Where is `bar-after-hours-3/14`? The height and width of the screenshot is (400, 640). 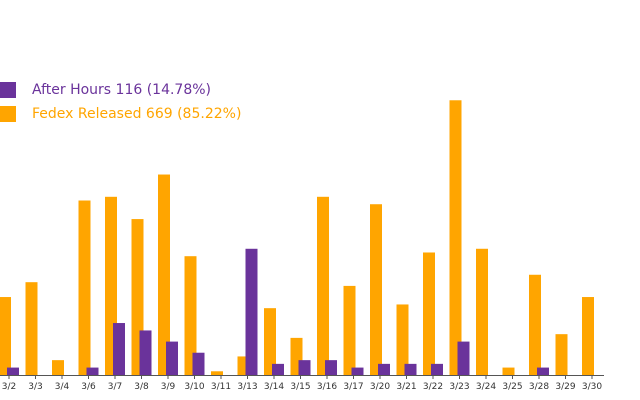
bar-after-hours-3/14 is located at coordinates (278, 369).